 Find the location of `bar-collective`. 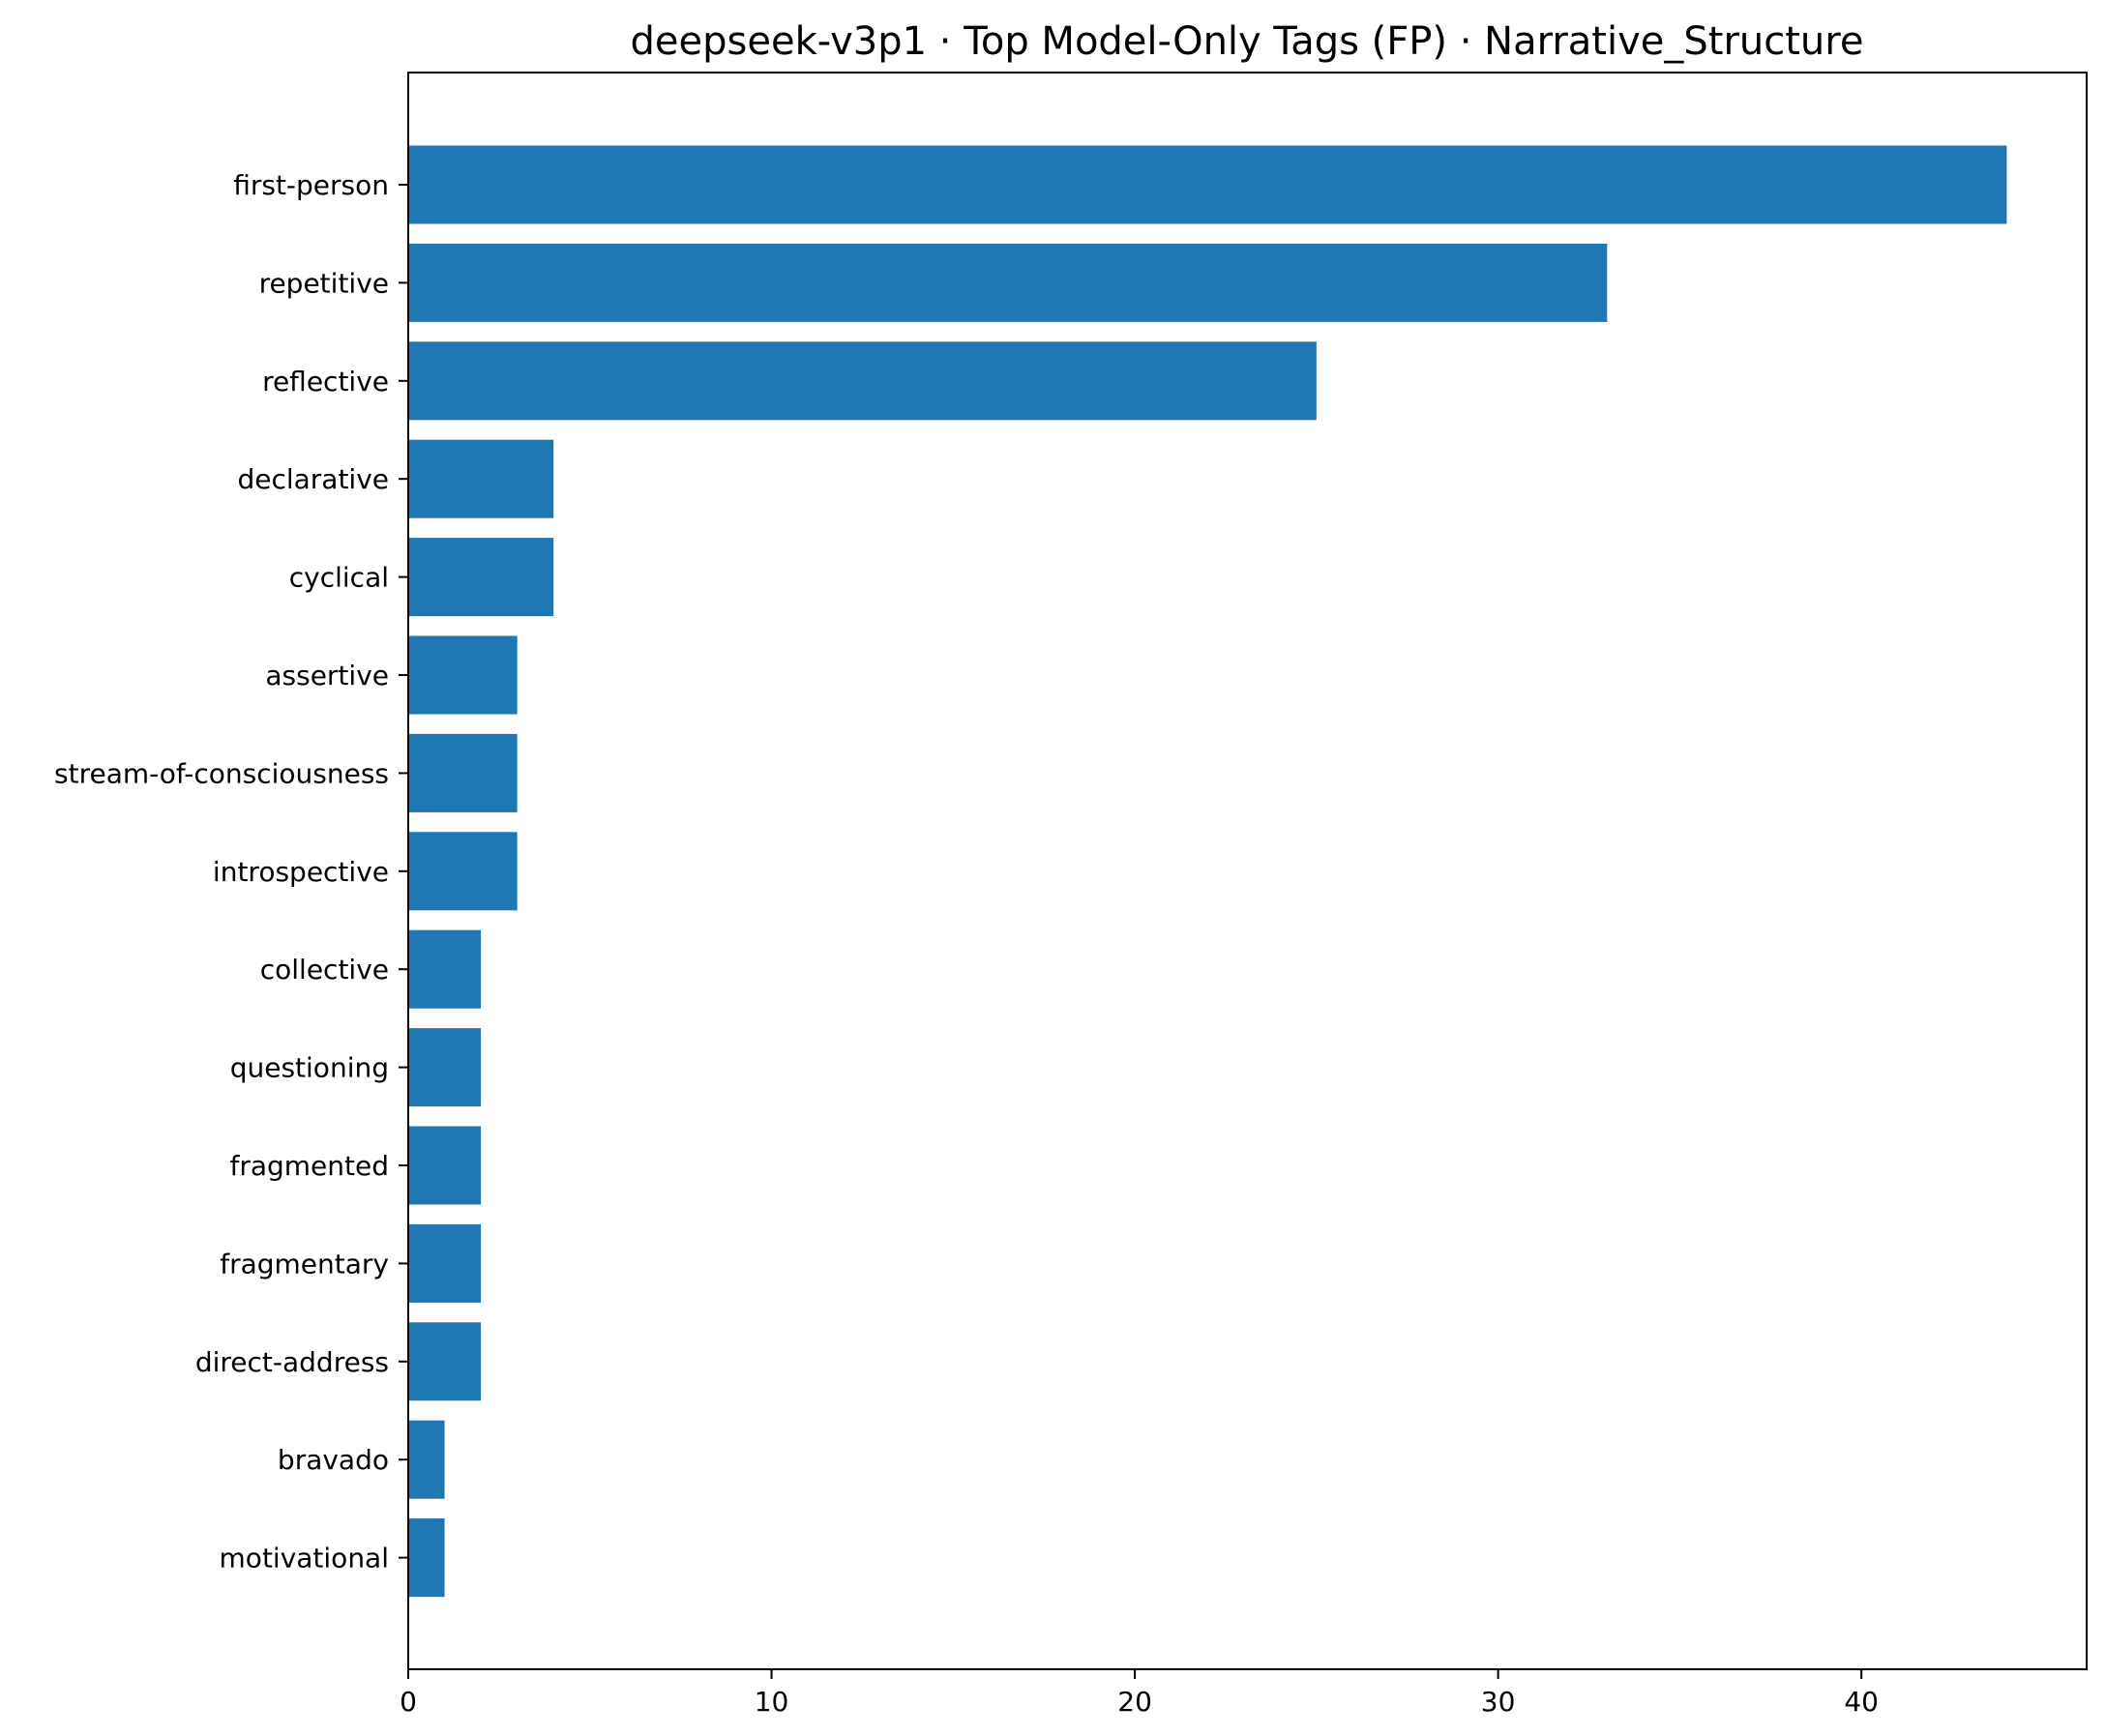

bar-collective is located at coordinates (445, 969).